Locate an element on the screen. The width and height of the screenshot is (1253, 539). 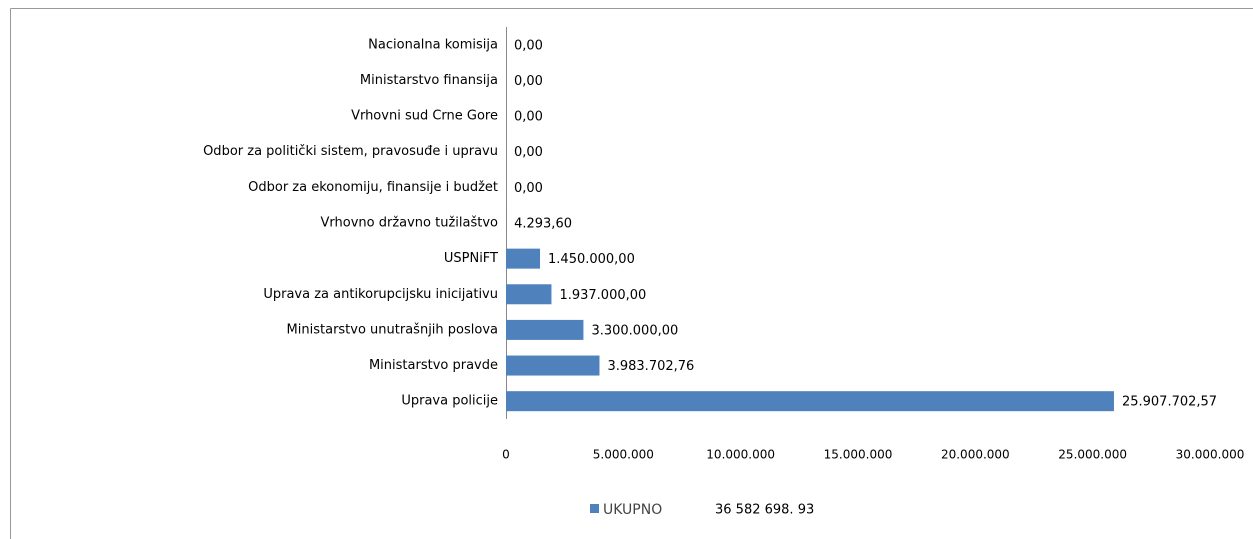
x-tick-label: 25.000.000 is located at coordinates (1092, 455).